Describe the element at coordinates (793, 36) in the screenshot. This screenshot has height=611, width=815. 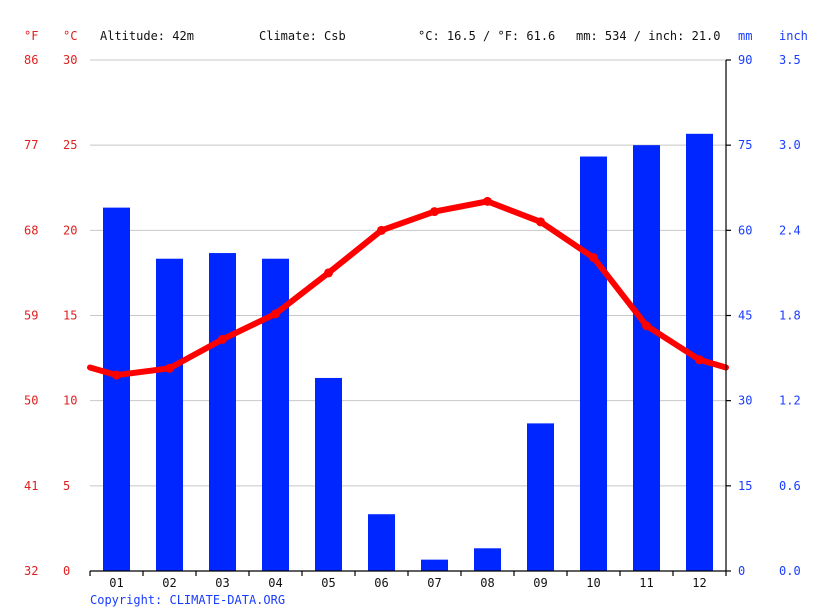
I see `unit-inch-label: inch` at that location.